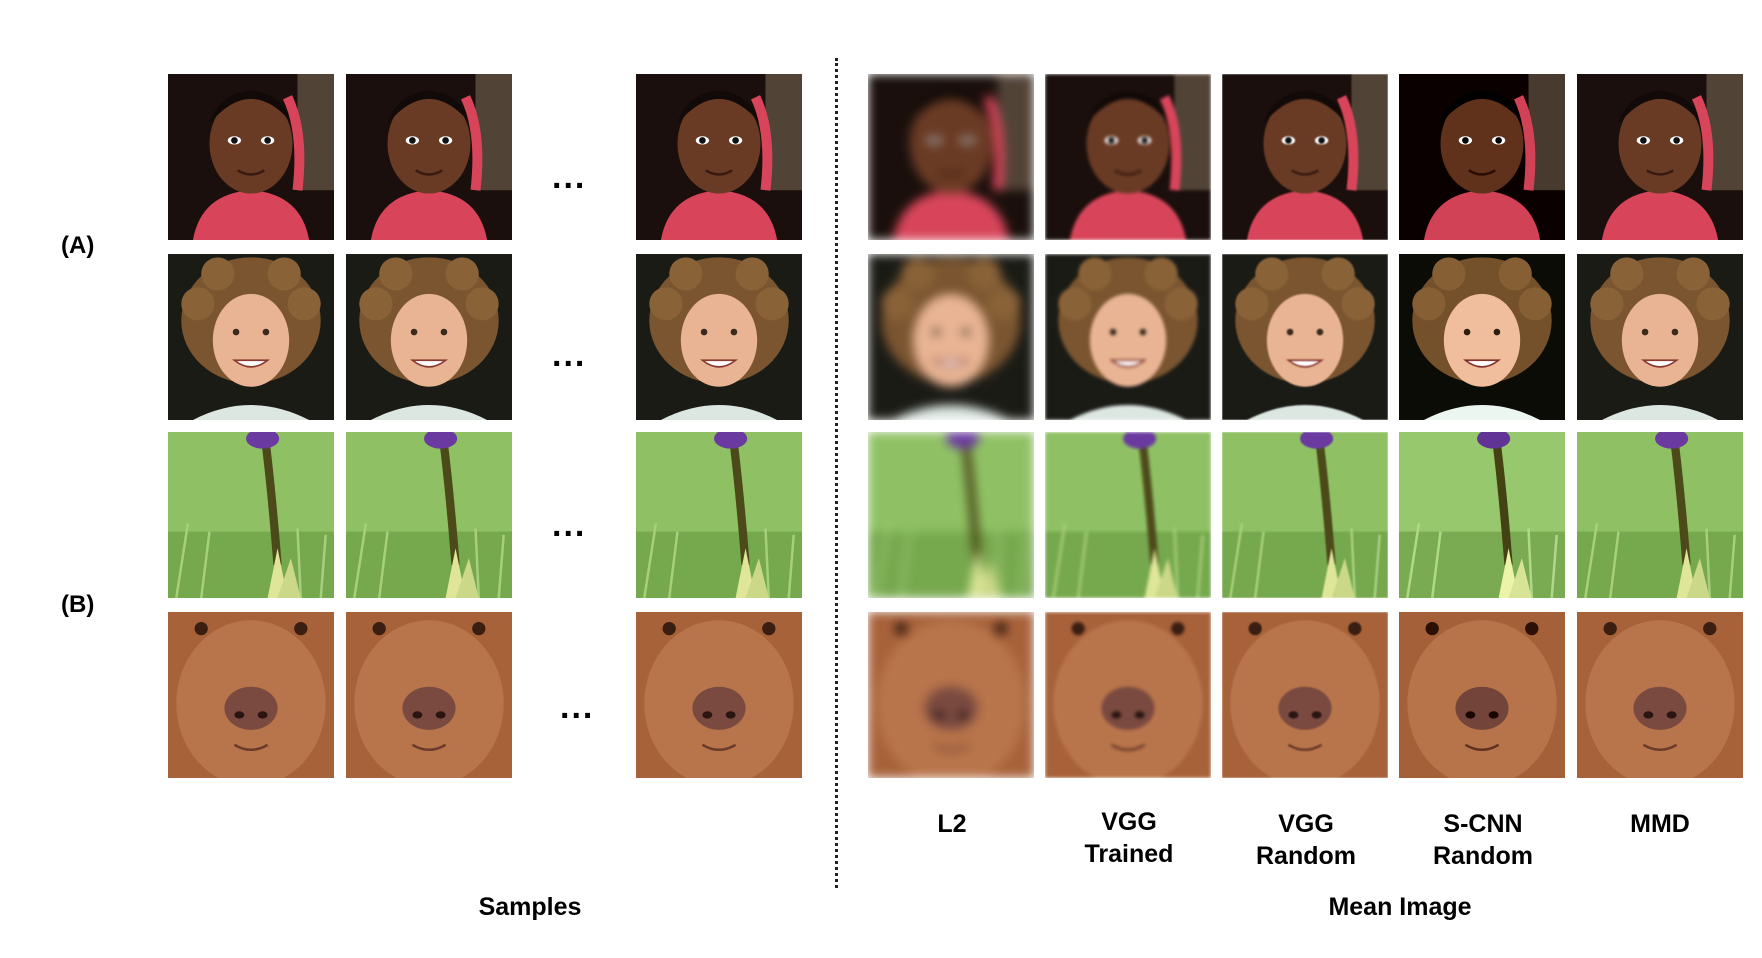  I want to click on sample-image-r1-c2, so click(429, 157).